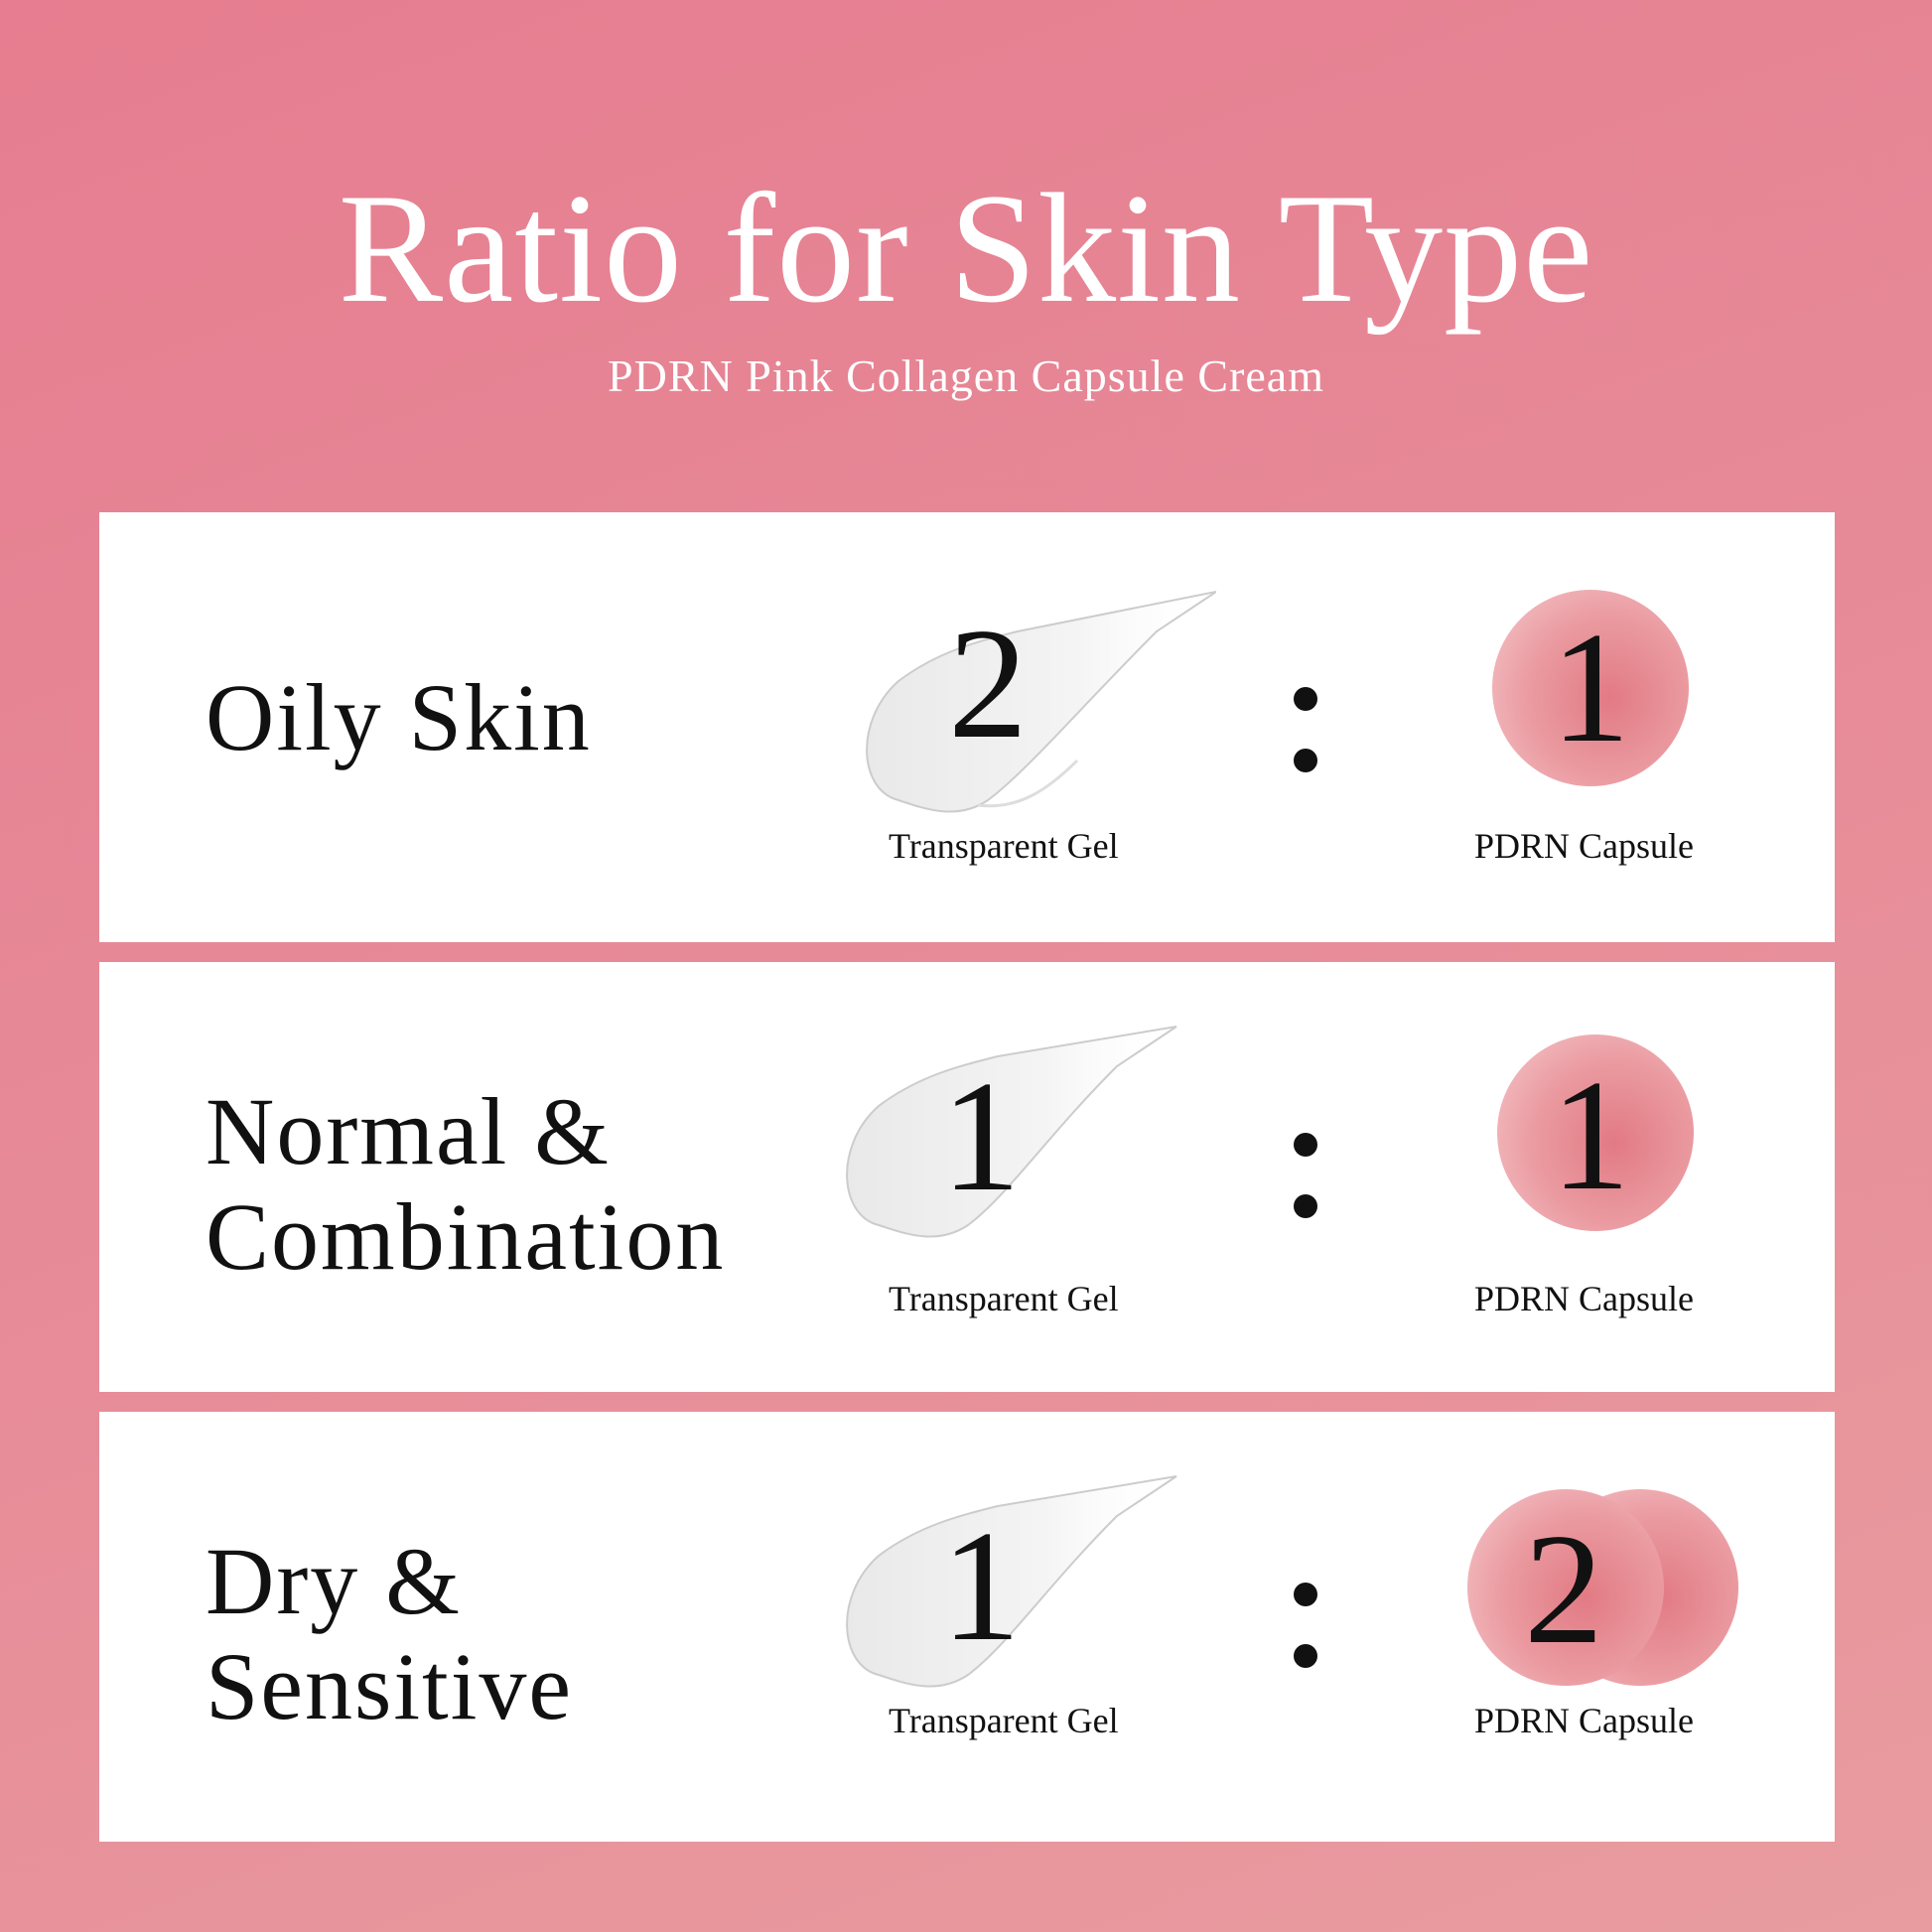  Describe the element at coordinates (966, 249) in the screenshot. I see `page-title: Ratio for Skin Type` at that location.